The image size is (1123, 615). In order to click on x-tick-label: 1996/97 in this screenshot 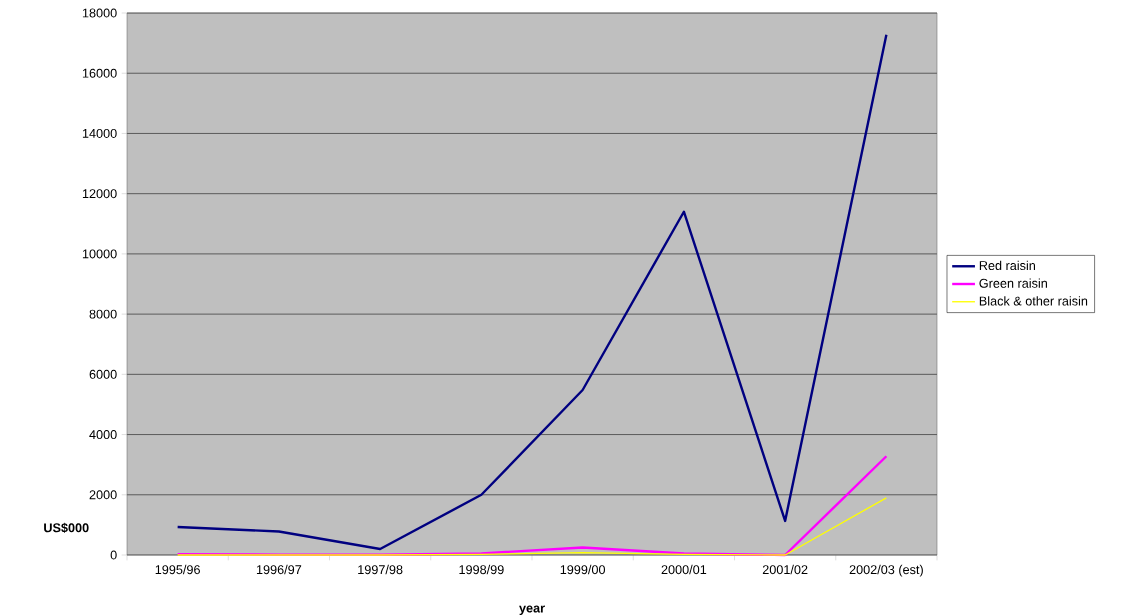, I will do `click(279, 569)`.